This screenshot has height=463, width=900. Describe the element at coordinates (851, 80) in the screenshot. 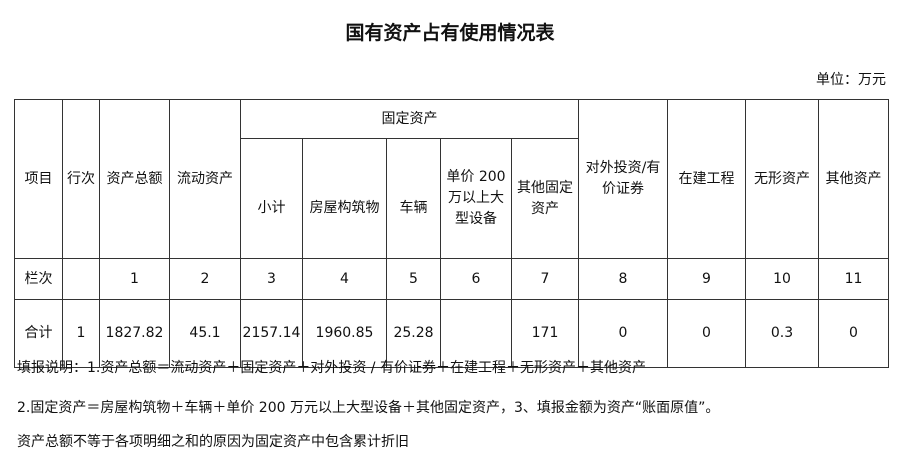

I see `unit-label: 单位：万元` at that location.